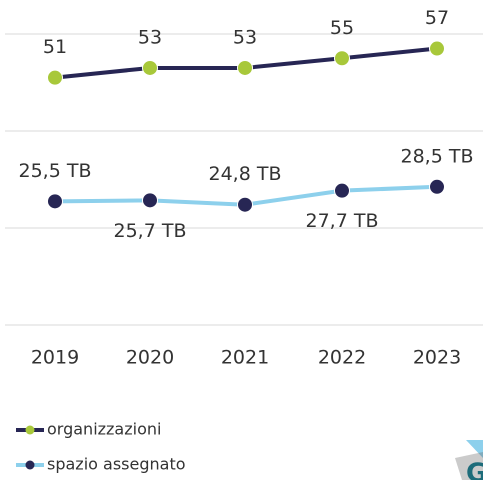 Image resolution: width=483 pixels, height=480 pixels. I want to click on data-label: 55, so click(342, 28).